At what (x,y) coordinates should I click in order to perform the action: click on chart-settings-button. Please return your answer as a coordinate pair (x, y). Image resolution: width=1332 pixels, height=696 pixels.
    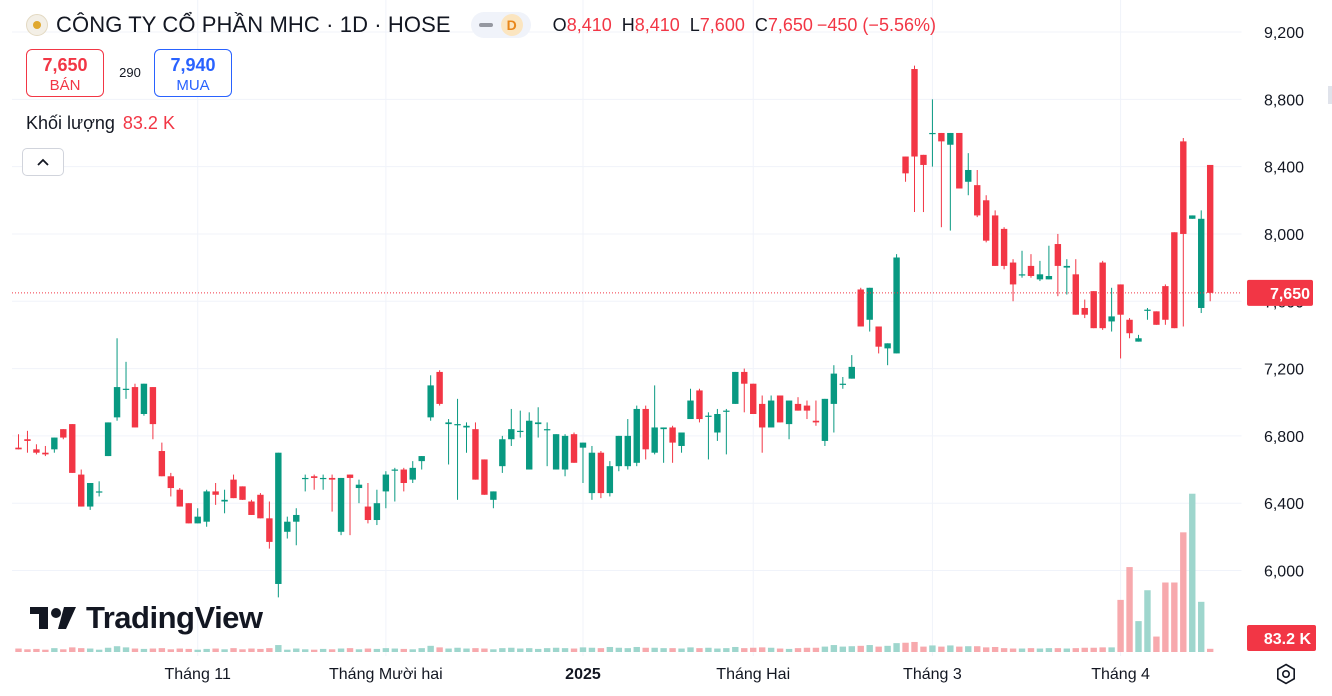
    Looking at the image, I should click on (1286, 674).